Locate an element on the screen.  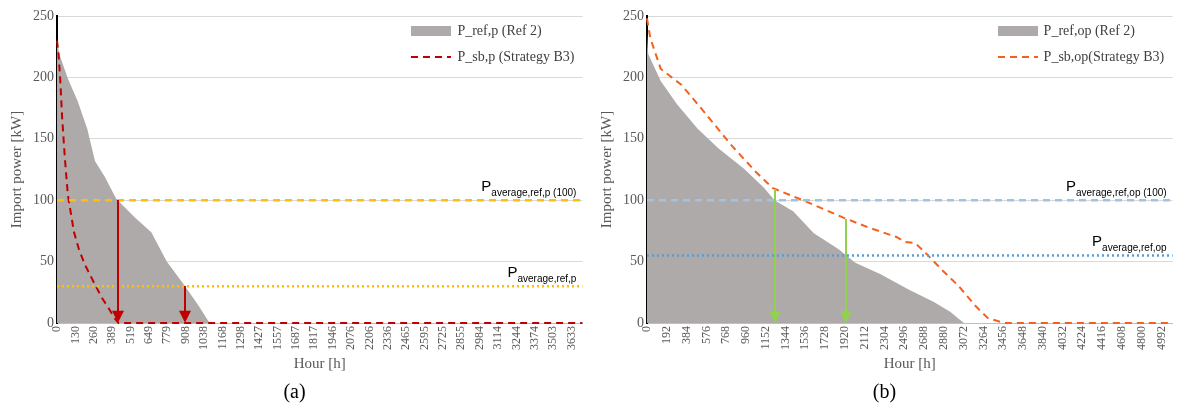
x-tick-label: 3264 is located at coordinates (982, 338).